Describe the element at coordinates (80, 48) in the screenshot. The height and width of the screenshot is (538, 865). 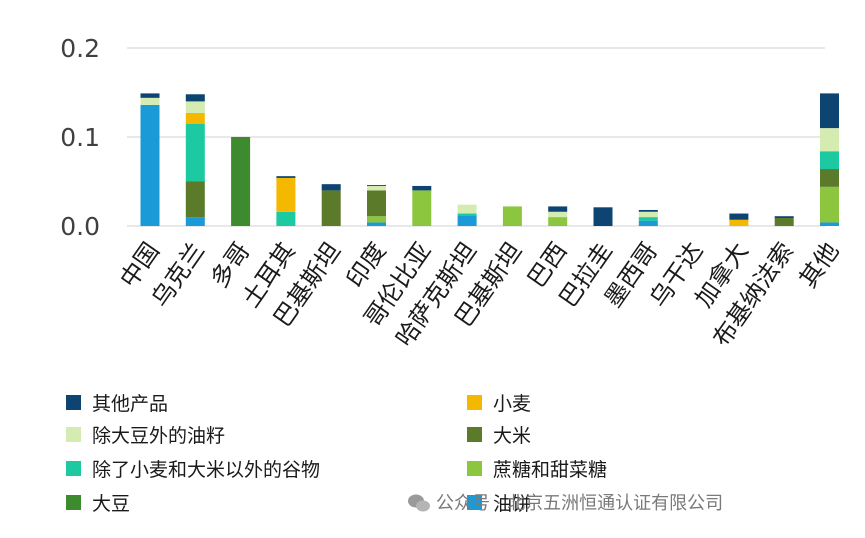
I see `y-tick-label: 0.2` at that location.